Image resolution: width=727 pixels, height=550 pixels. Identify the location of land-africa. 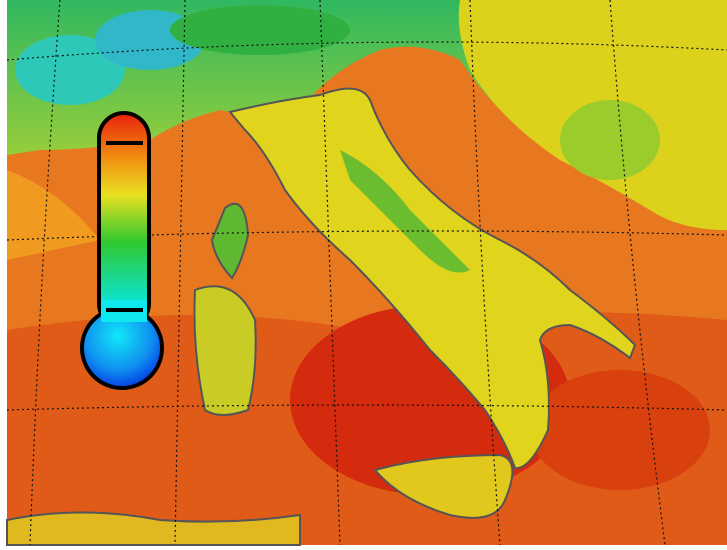
(153, 528).